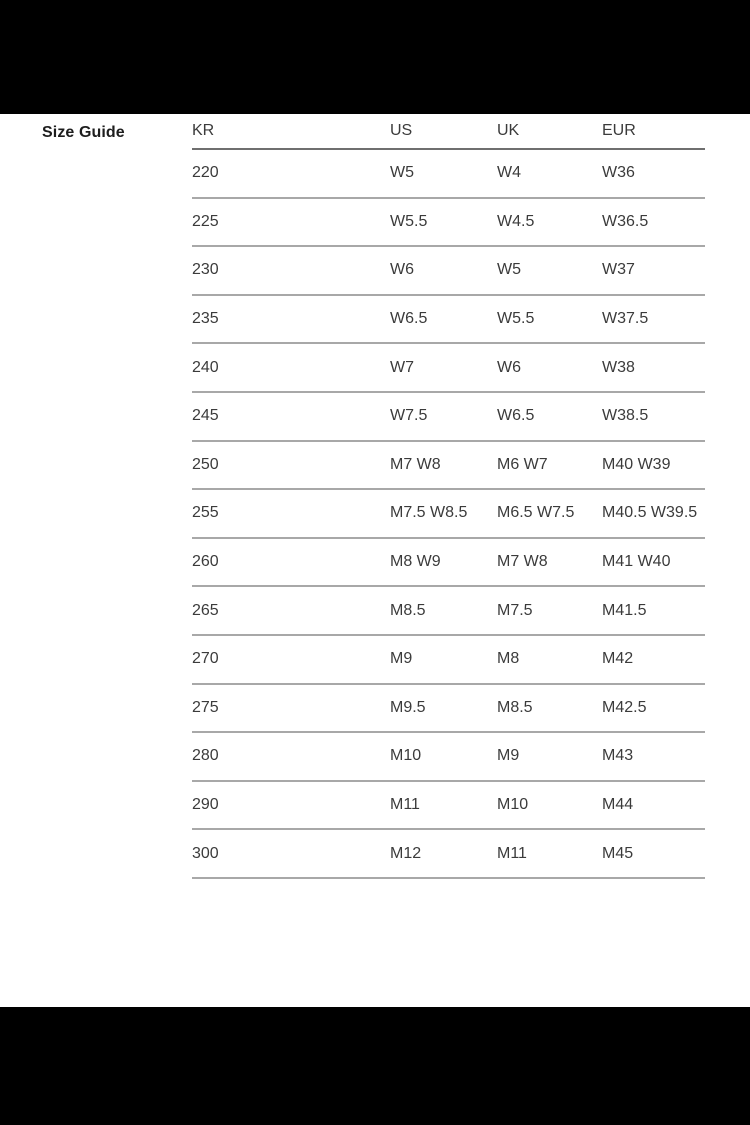 Image resolution: width=750 pixels, height=1125 pixels. I want to click on size-cell: M42.5, so click(653, 708).